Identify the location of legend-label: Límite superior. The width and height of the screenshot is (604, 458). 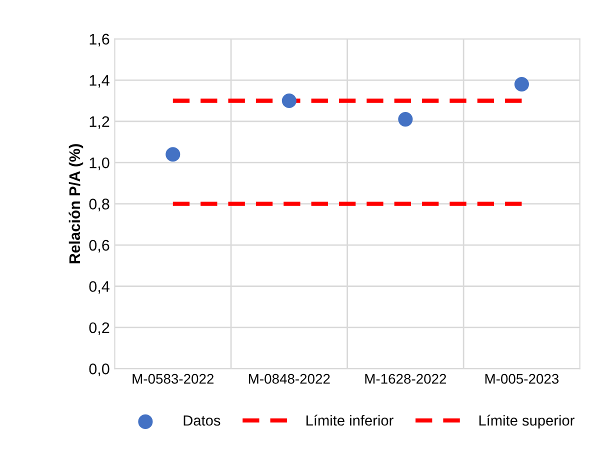
(526, 421).